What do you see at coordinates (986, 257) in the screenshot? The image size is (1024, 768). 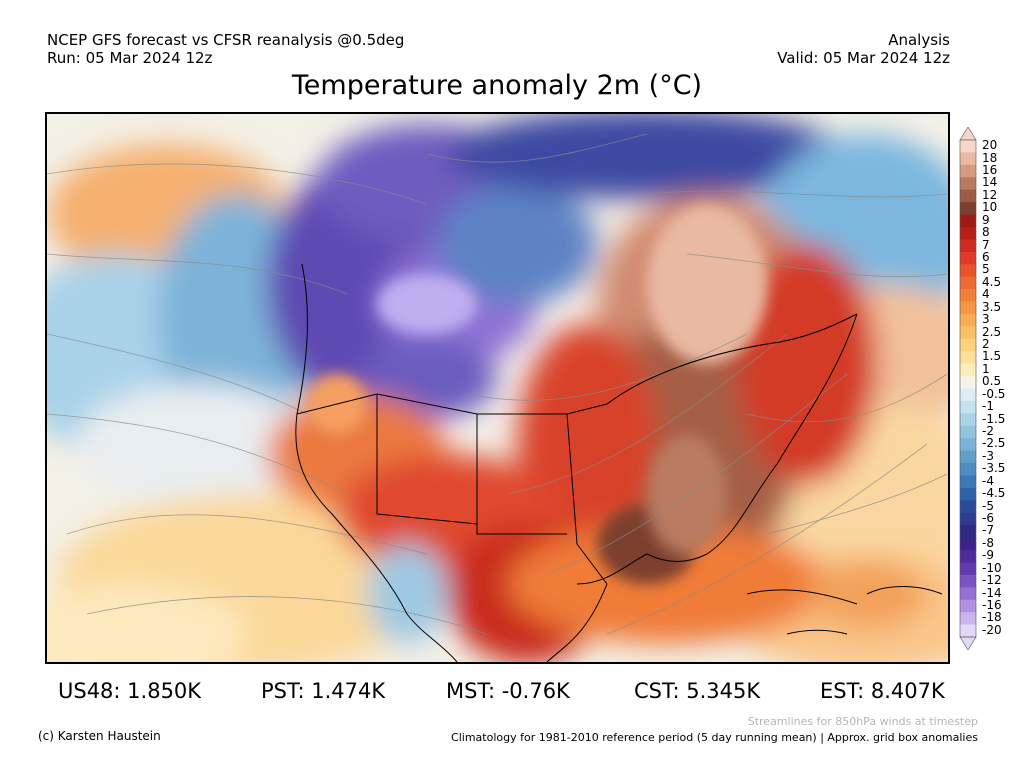 I see `colorbar-tick-label: 6` at bounding box center [986, 257].